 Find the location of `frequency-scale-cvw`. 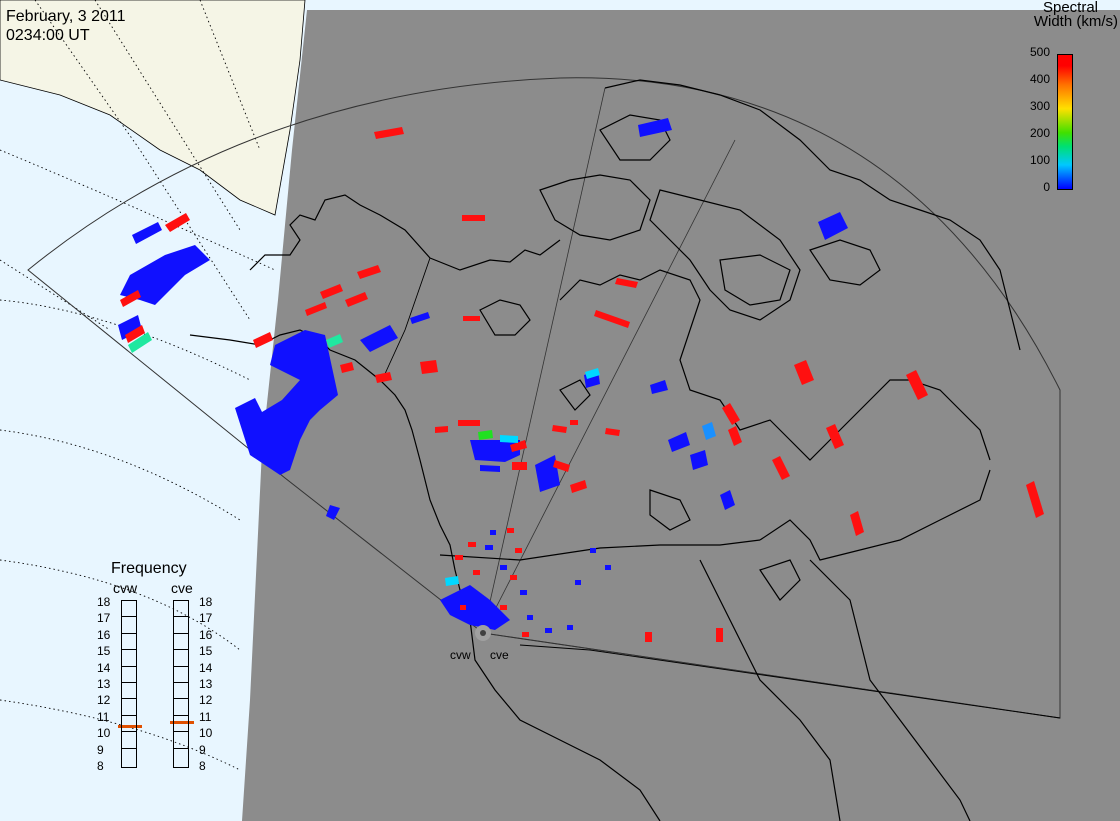

frequency-scale-cvw is located at coordinates (129, 684).